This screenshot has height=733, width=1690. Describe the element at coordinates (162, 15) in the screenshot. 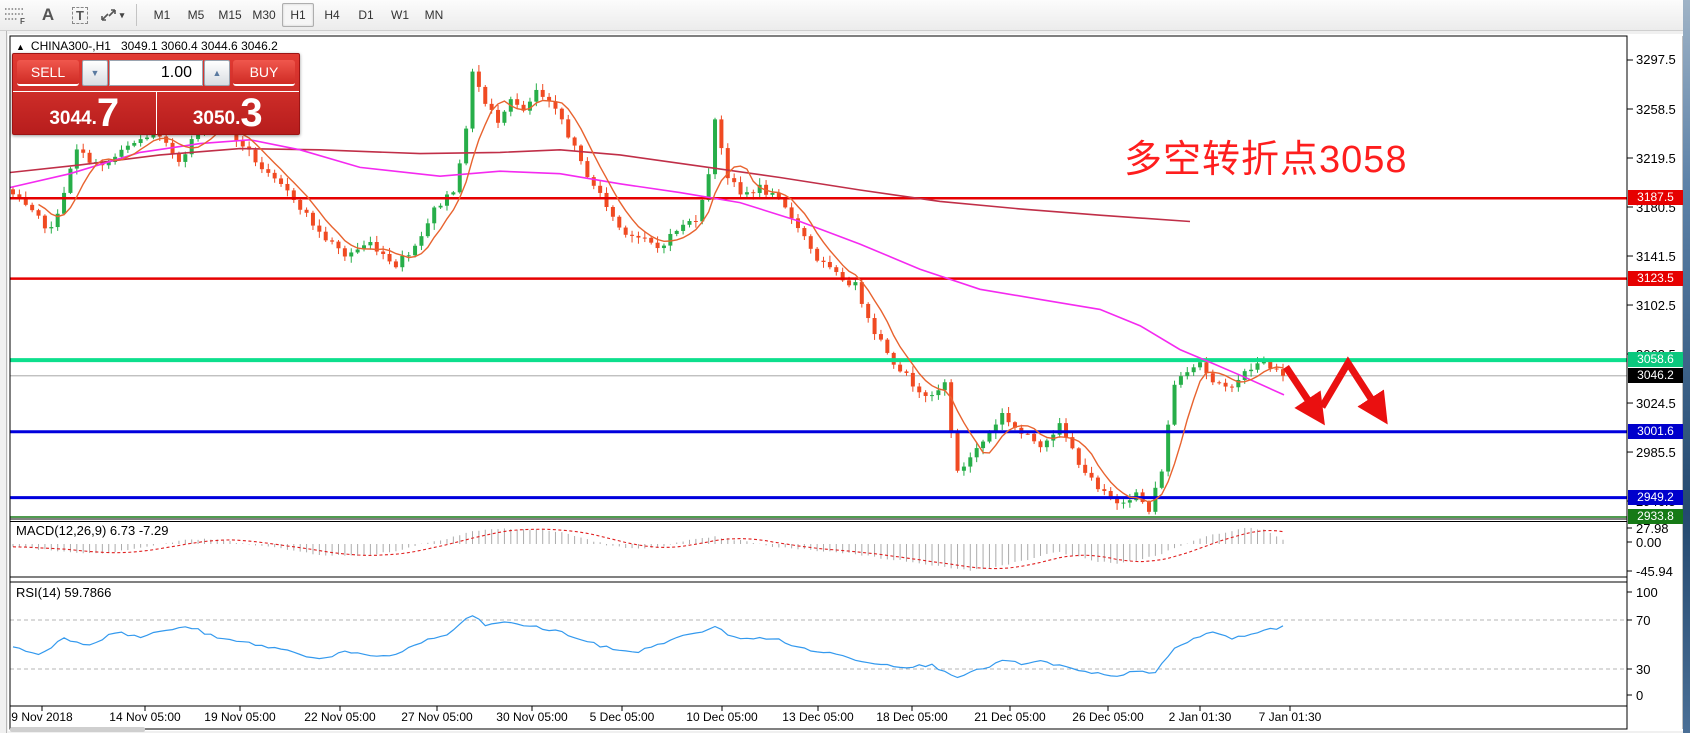

I see `timeframe-button-m1: M1` at that location.